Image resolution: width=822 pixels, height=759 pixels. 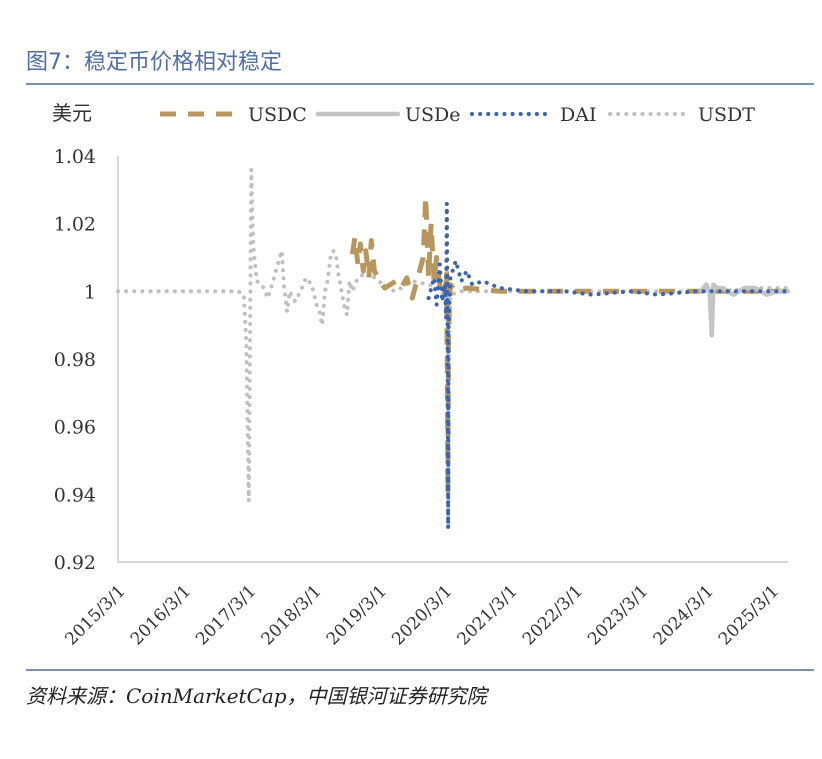 I want to click on legend-label-dai: DAI, so click(x=578, y=115).